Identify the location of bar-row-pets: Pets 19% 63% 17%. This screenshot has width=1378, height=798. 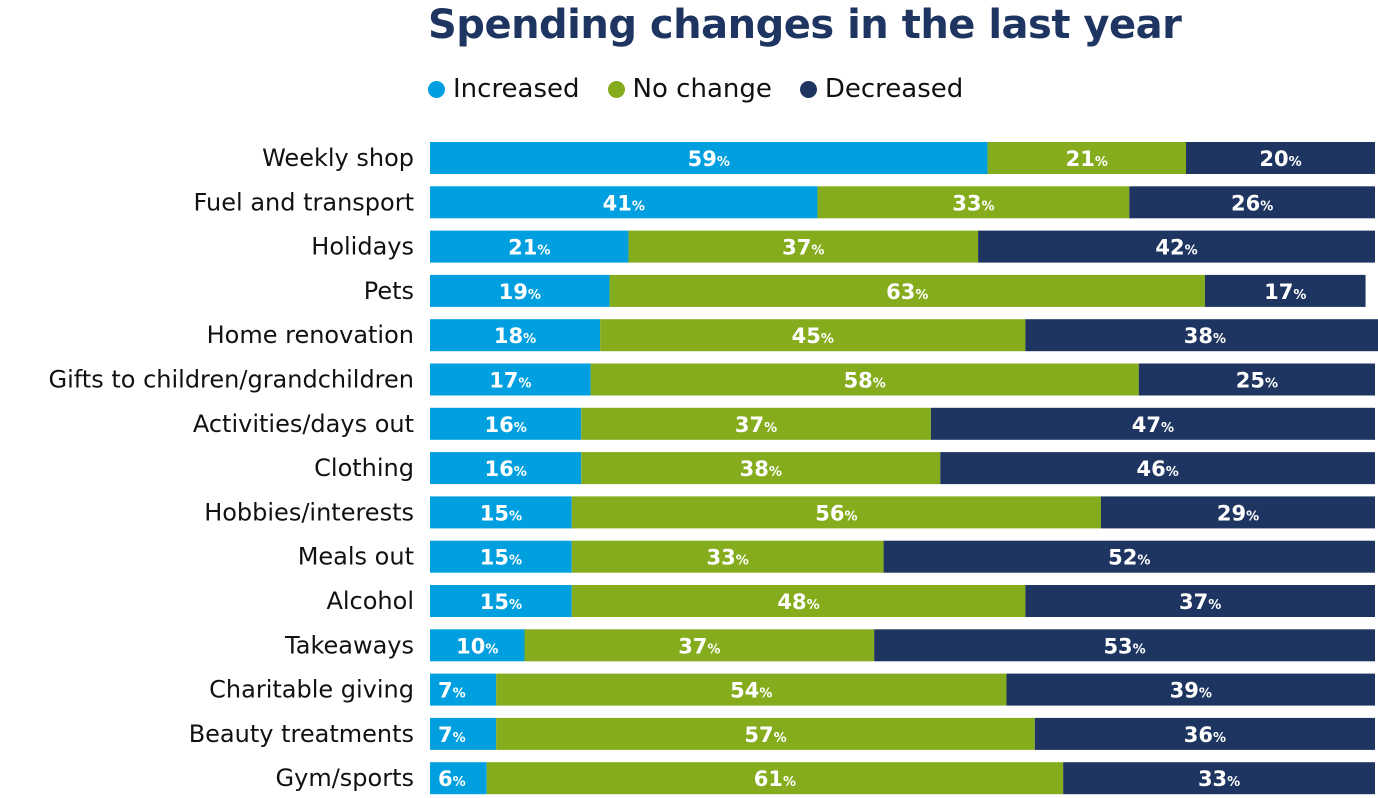
(865, 290).